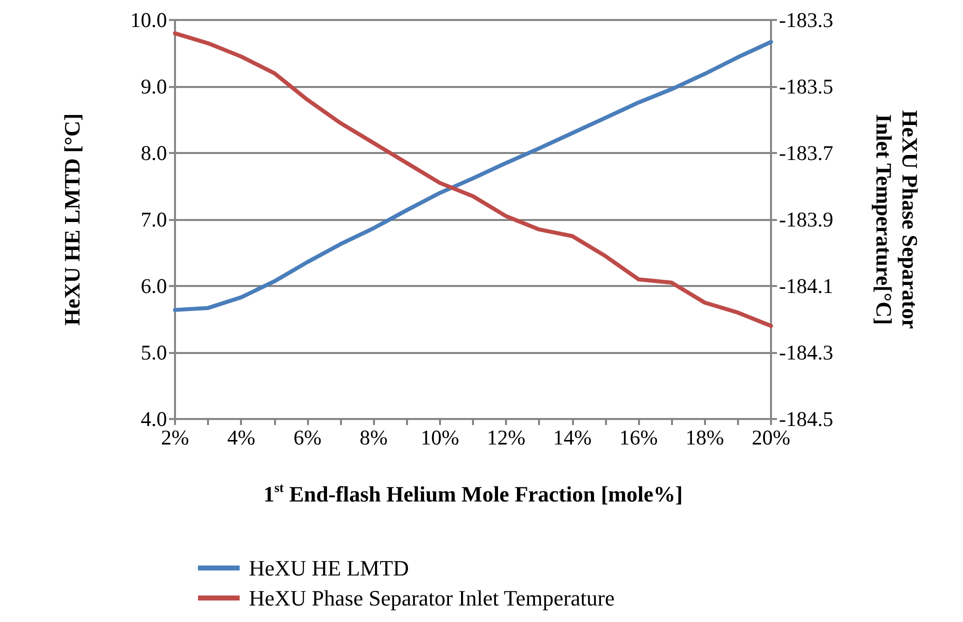  I want to click on y2-tick-label: -183.9, so click(806, 220).